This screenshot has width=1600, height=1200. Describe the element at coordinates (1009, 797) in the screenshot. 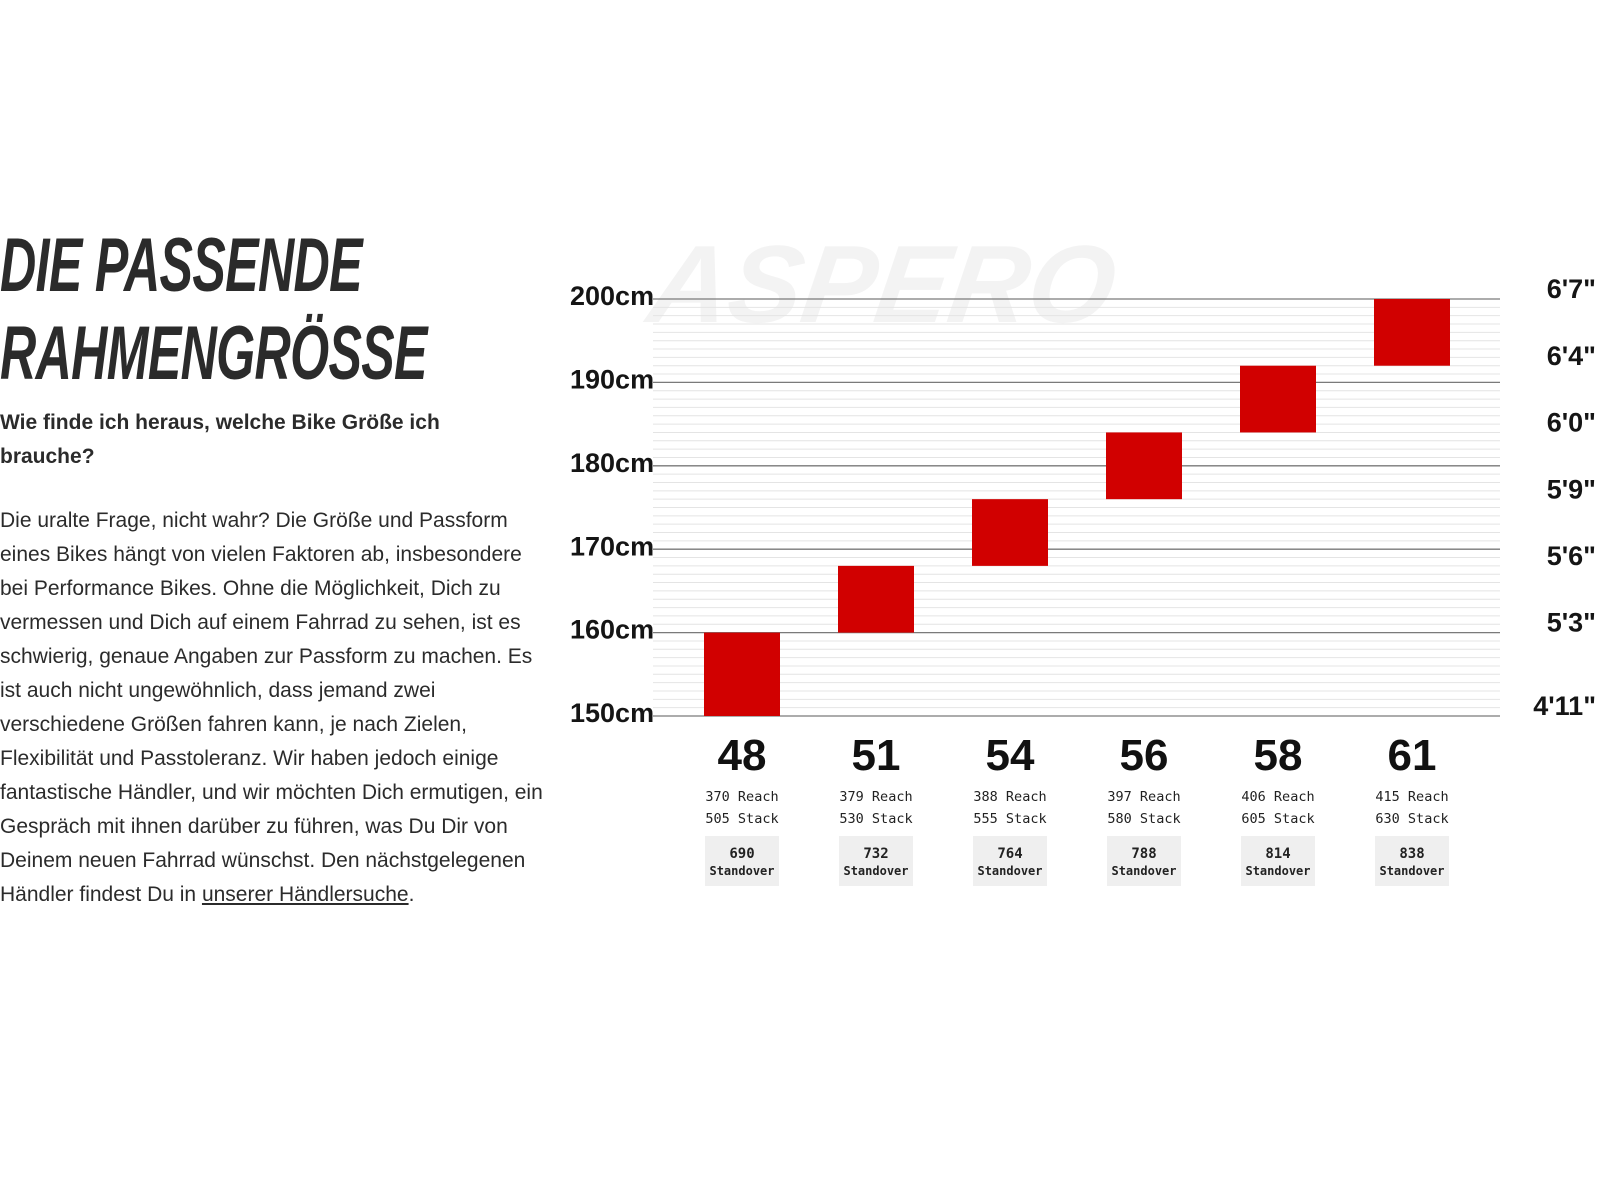

I see `reach-label: 388 Reach` at that location.